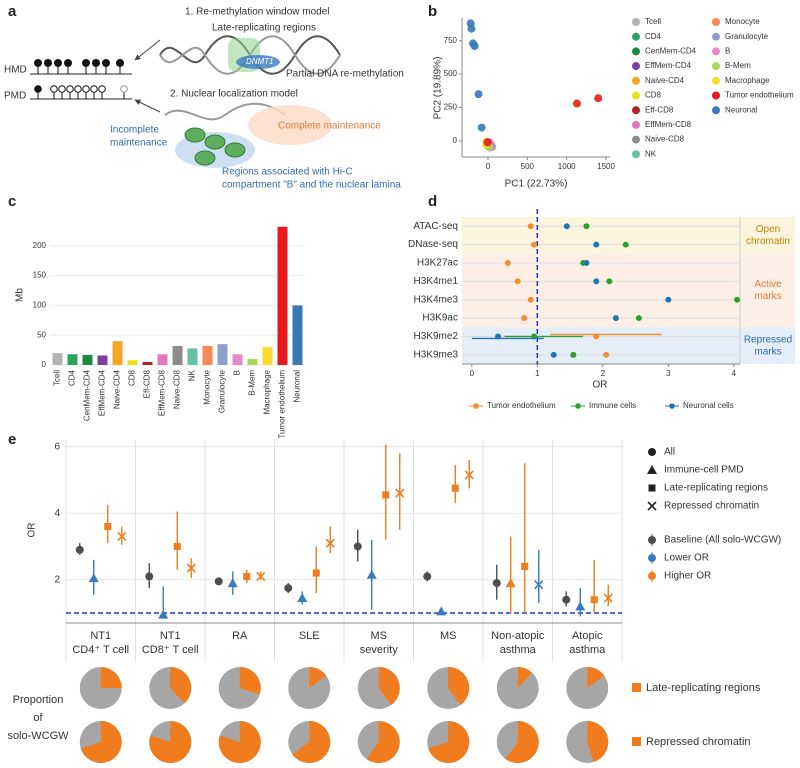  I want to click on y-tick-label: 500, so click(451, 73).